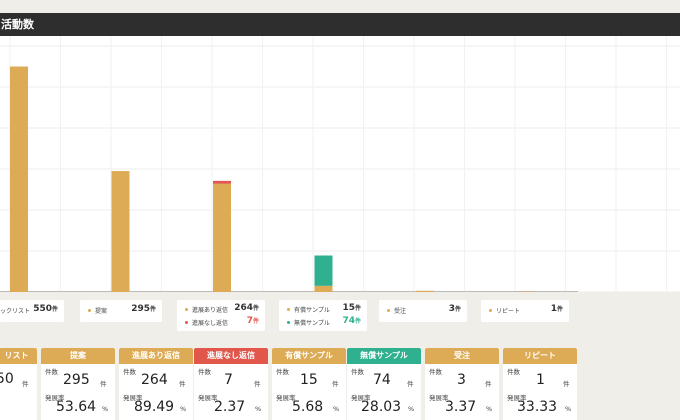 The height and width of the screenshot is (420, 680). Describe the element at coordinates (76, 407) in the screenshot. I see `stat-rate: 53.64` at that location.